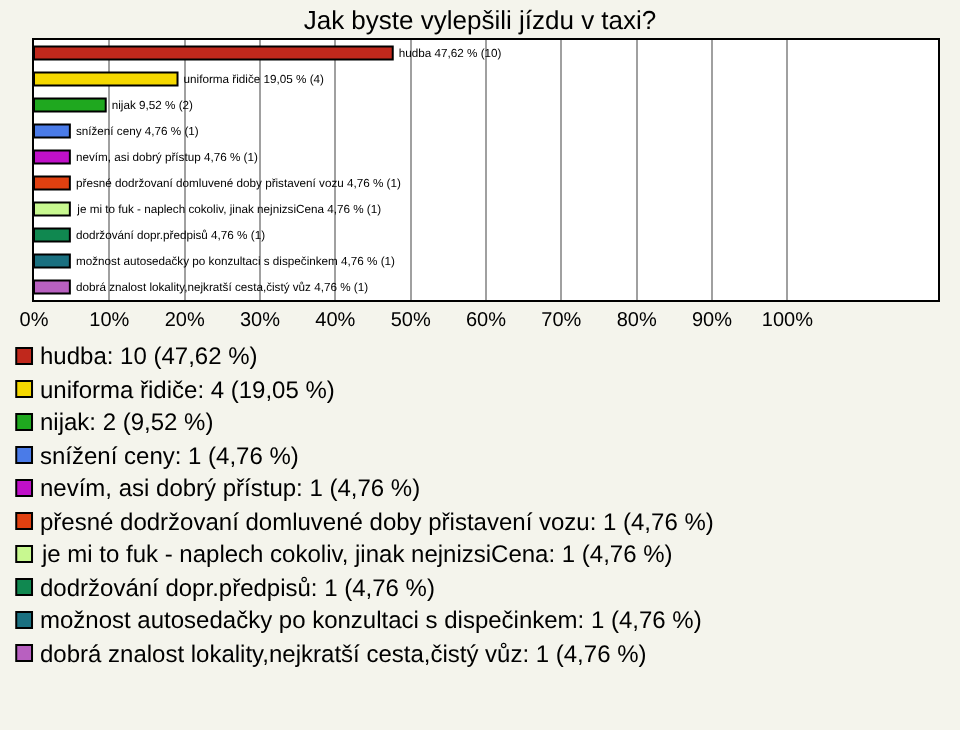 This screenshot has height=730, width=960. What do you see at coordinates (109, 321) in the screenshot?
I see `x-tick-label: 10%` at bounding box center [109, 321].